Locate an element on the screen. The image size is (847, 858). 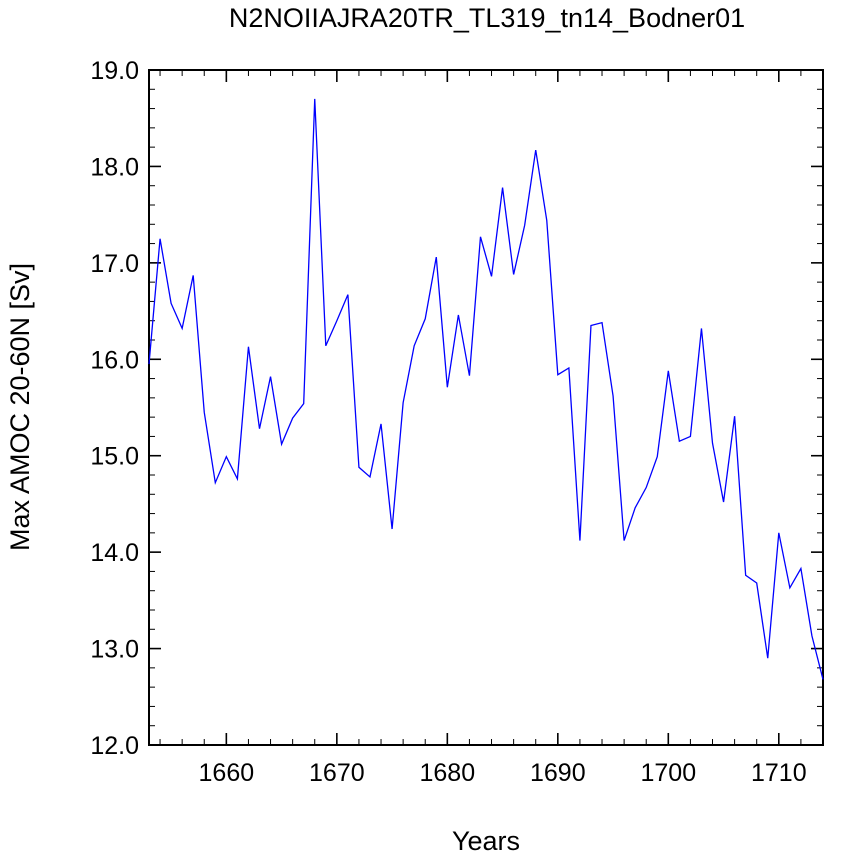
y-tick-label: 16.0 is located at coordinates (114, 360).